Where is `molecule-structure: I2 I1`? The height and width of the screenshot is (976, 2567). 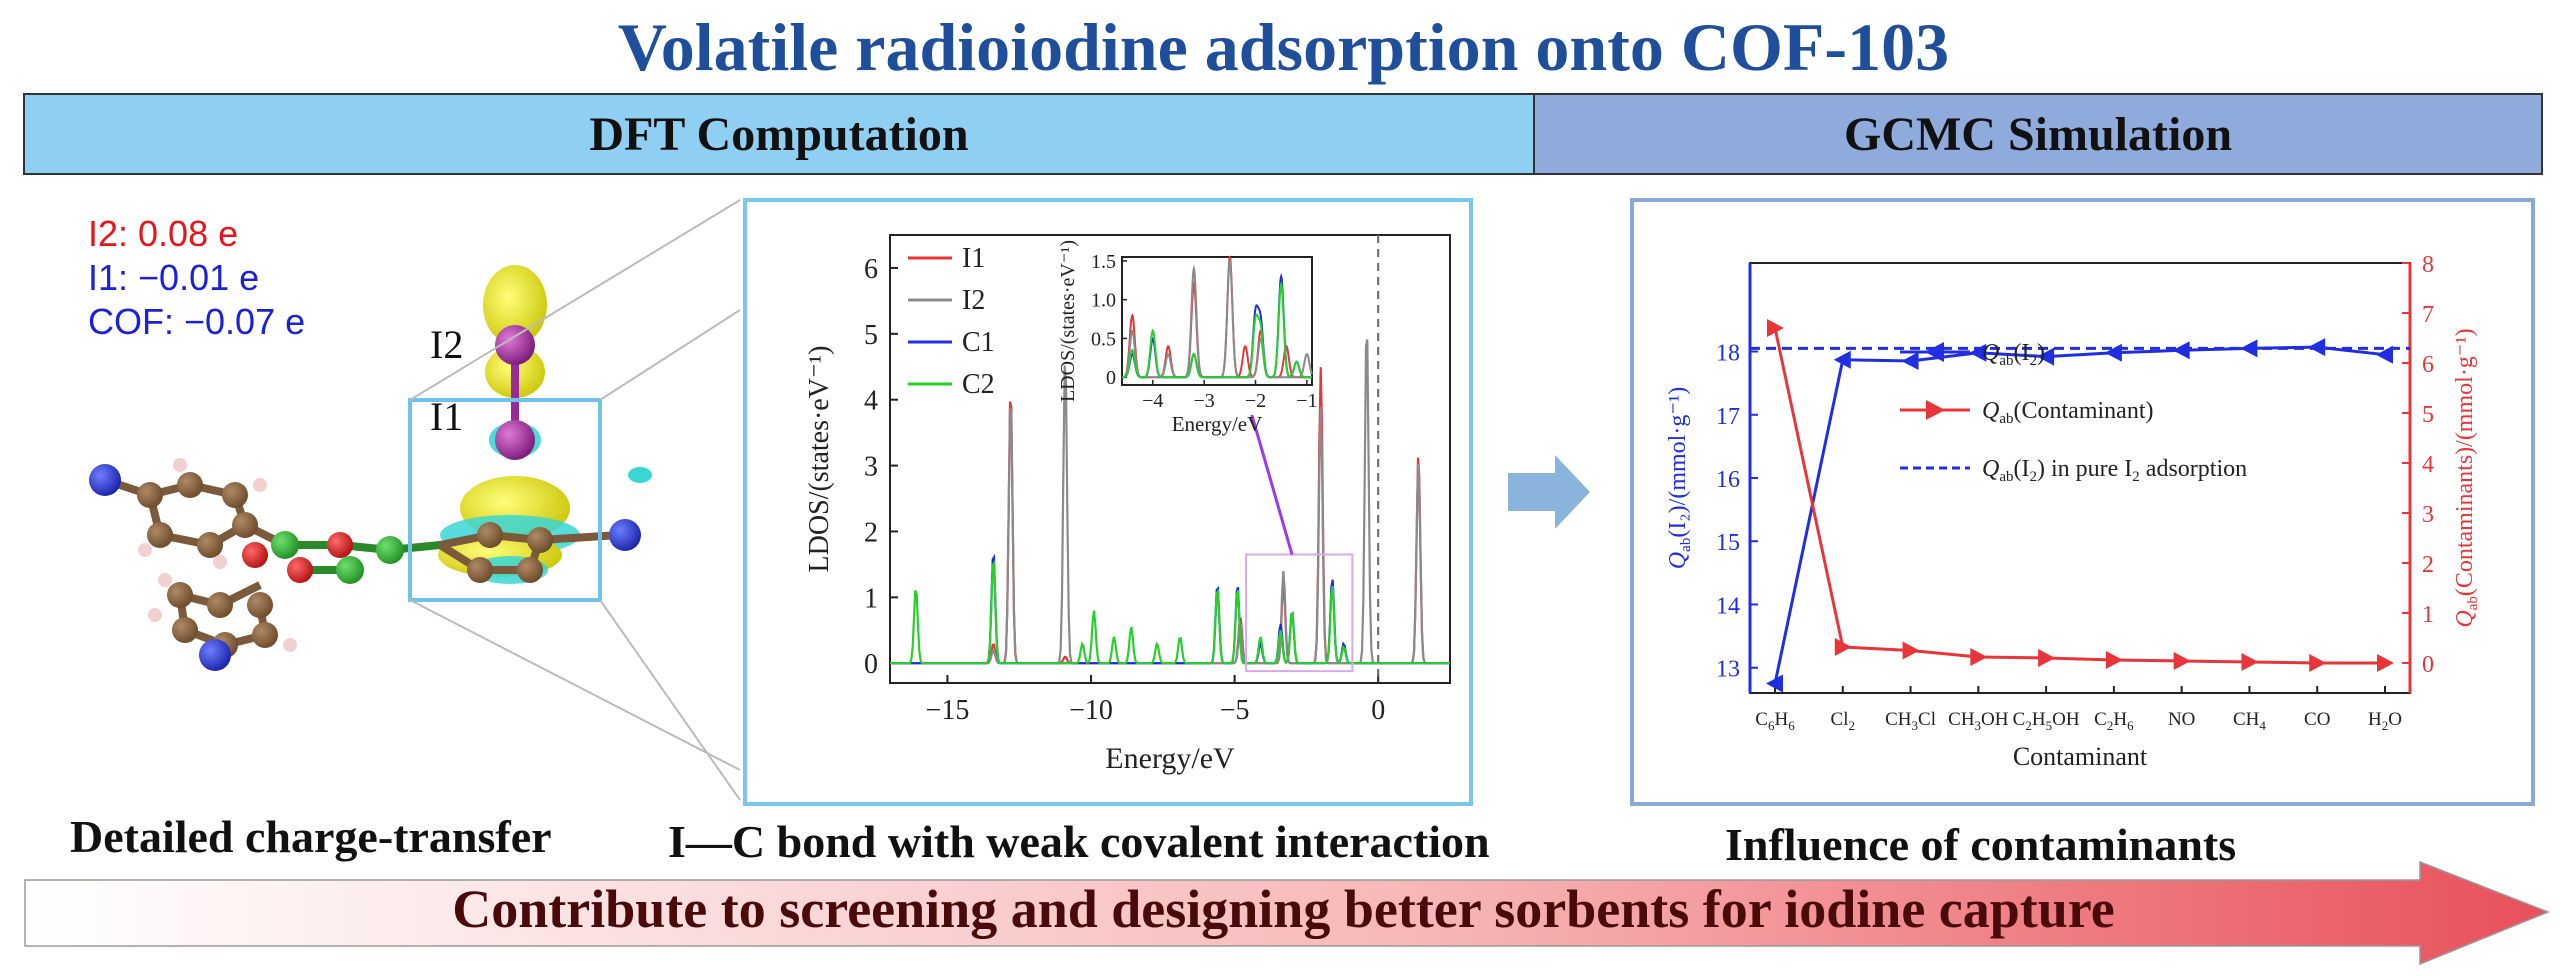 molecule-structure: I2 I1 is located at coordinates (370, 468).